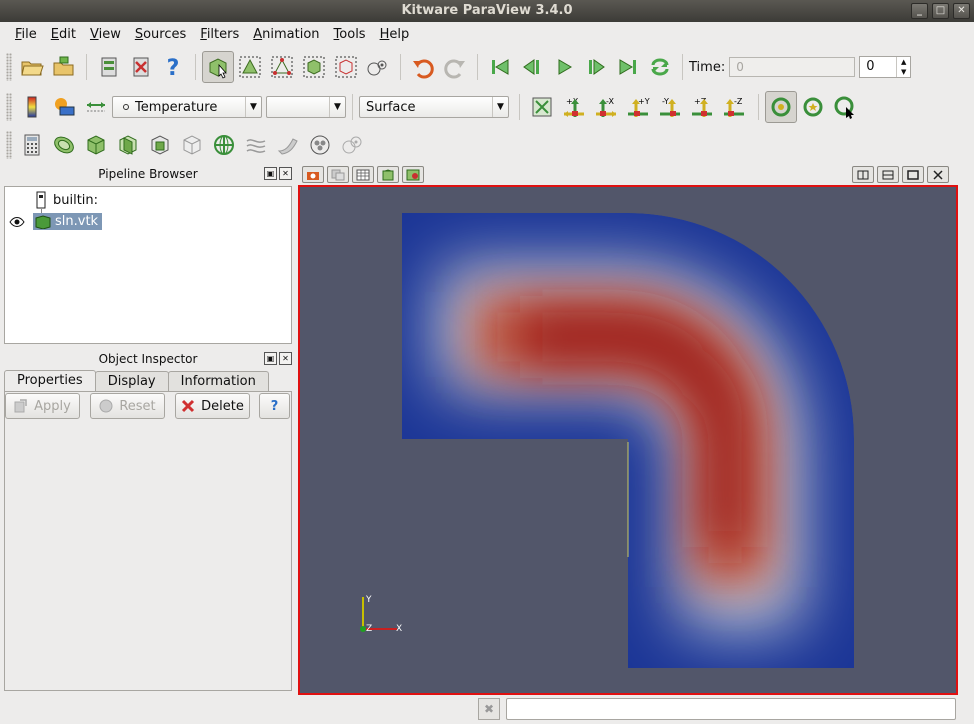 Image resolution: width=974 pixels, height=724 pixels. Describe the element at coordinates (352, 145) in the screenshot. I see `extract-level-button` at that location.